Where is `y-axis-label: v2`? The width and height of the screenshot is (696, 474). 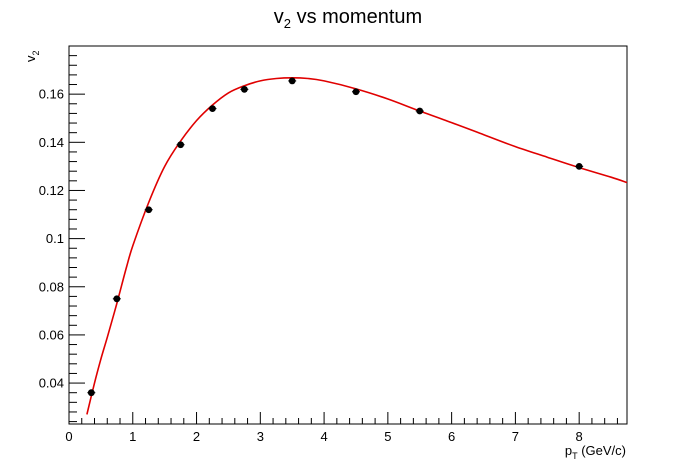
y-axis-label: v2 is located at coordinates (32, 56).